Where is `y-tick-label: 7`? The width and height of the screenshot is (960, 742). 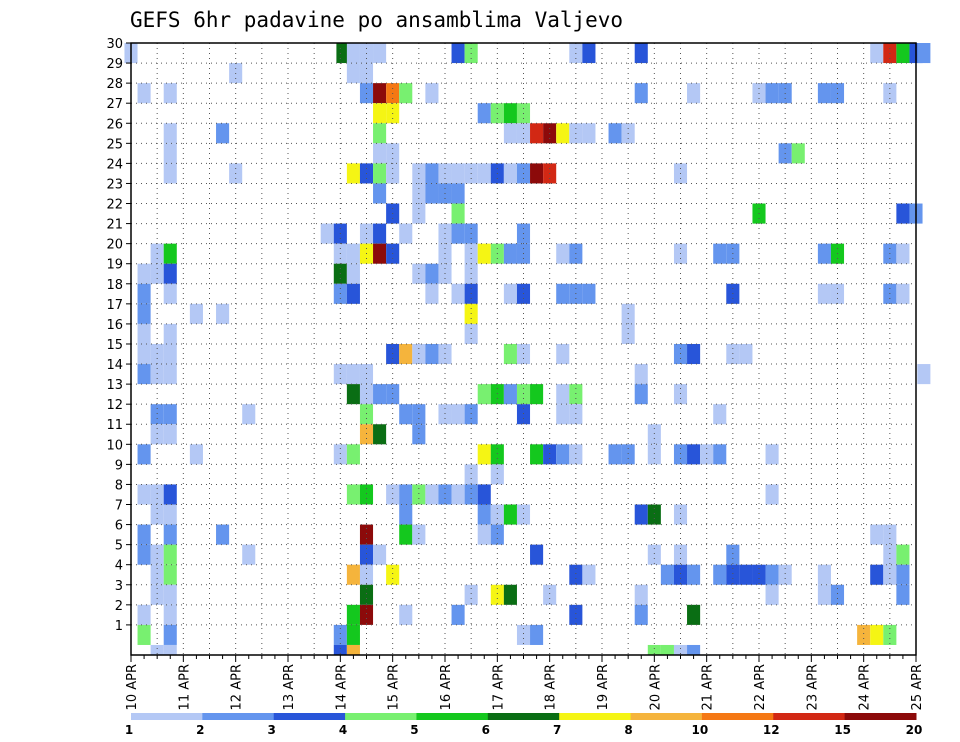 y-tick-label: 7 is located at coordinates (119, 506).